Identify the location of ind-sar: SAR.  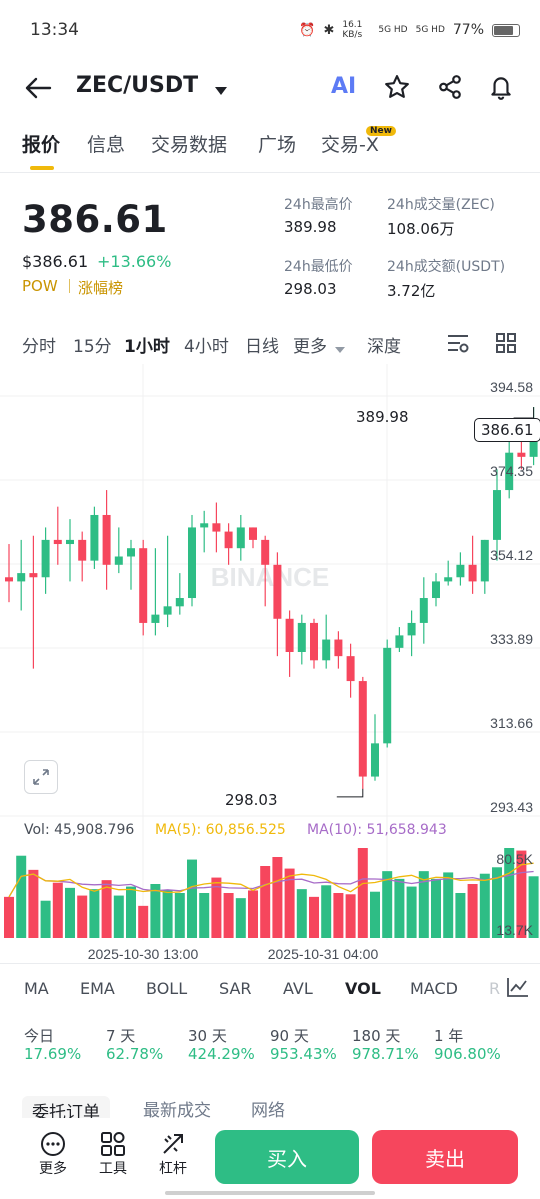
(235, 988).